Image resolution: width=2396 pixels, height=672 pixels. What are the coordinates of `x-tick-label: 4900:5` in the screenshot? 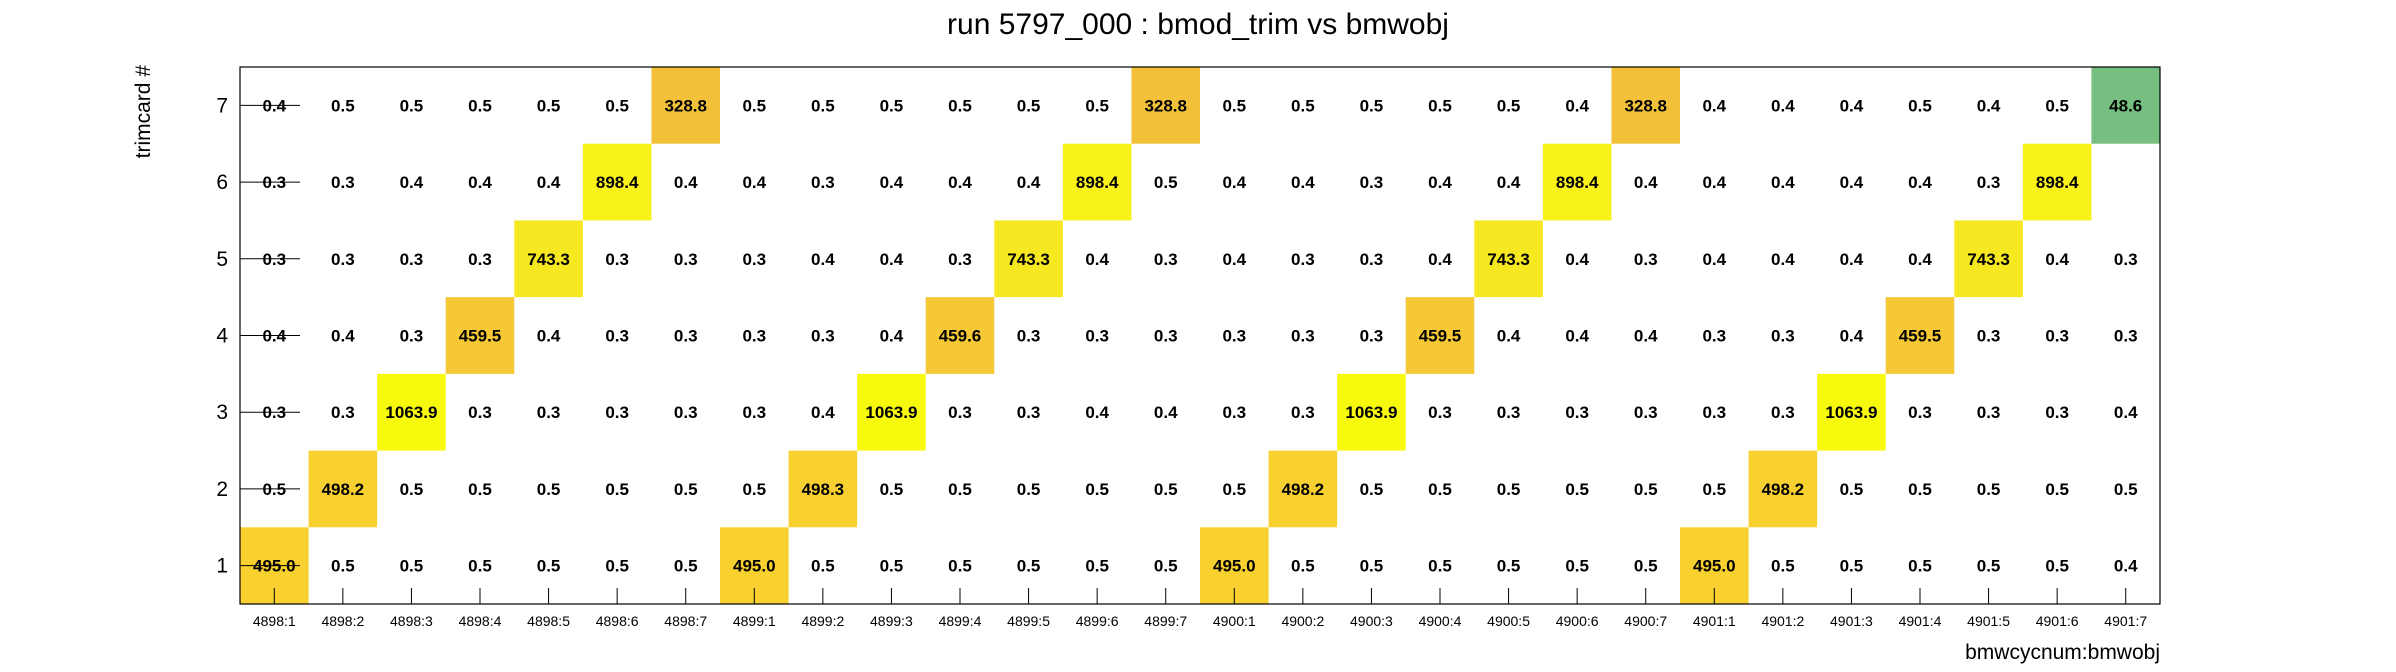 It's located at (1508, 621).